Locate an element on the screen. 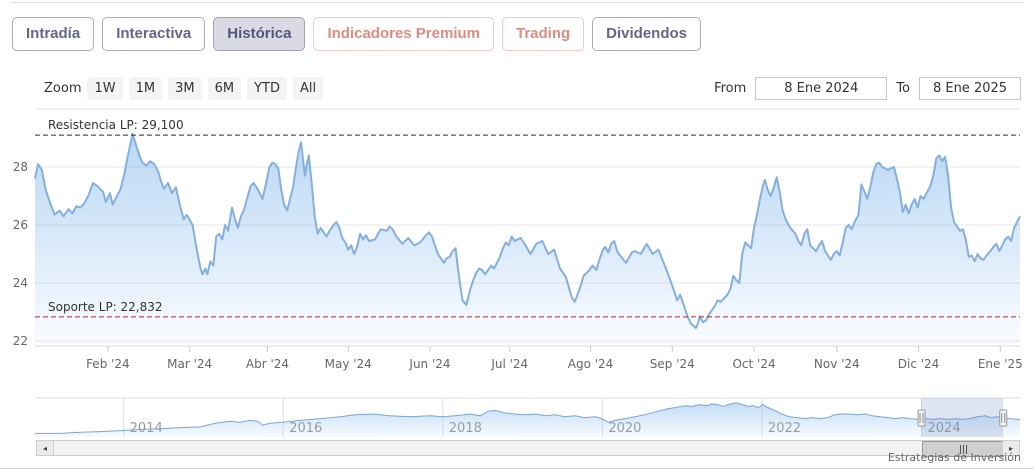  top-divider is located at coordinates (517, 2).